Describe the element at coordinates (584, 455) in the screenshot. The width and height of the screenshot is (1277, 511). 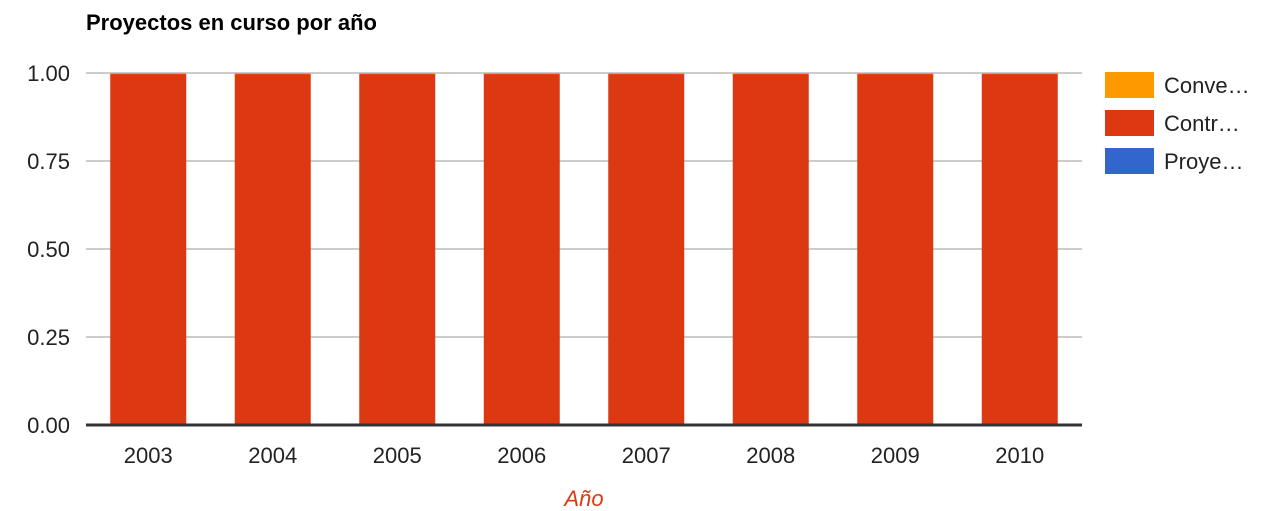
I see `x-axis-tick-labels: 2003 2004 2005 2006 2007 2008 2009 2010` at that location.